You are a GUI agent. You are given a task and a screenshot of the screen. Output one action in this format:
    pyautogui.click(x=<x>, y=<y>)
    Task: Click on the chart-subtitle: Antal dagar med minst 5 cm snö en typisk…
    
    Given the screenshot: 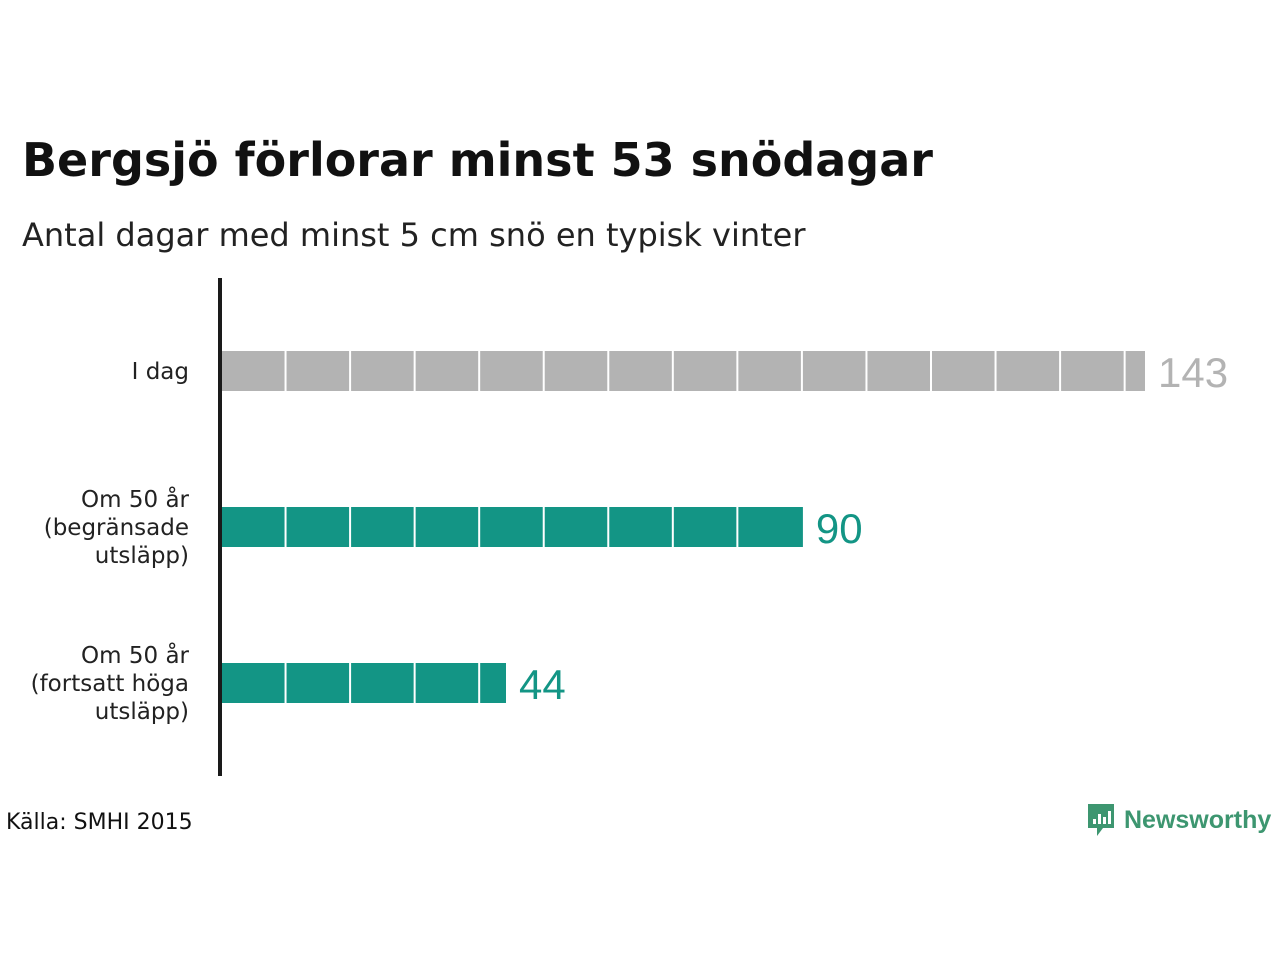 What is the action you would take?
    pyautogui.click(x=414, y=235)
    